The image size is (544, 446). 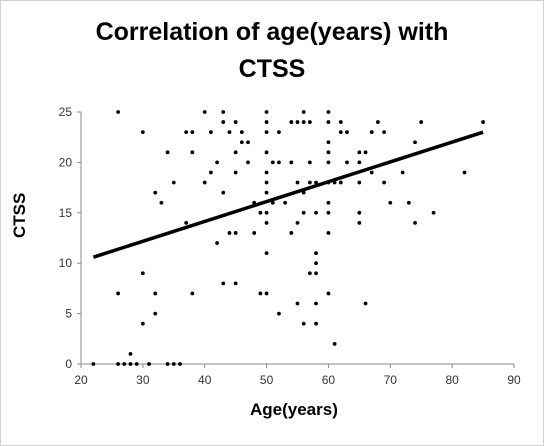 I want to click on y-tick-label: 10, so click(x=66, y=263).